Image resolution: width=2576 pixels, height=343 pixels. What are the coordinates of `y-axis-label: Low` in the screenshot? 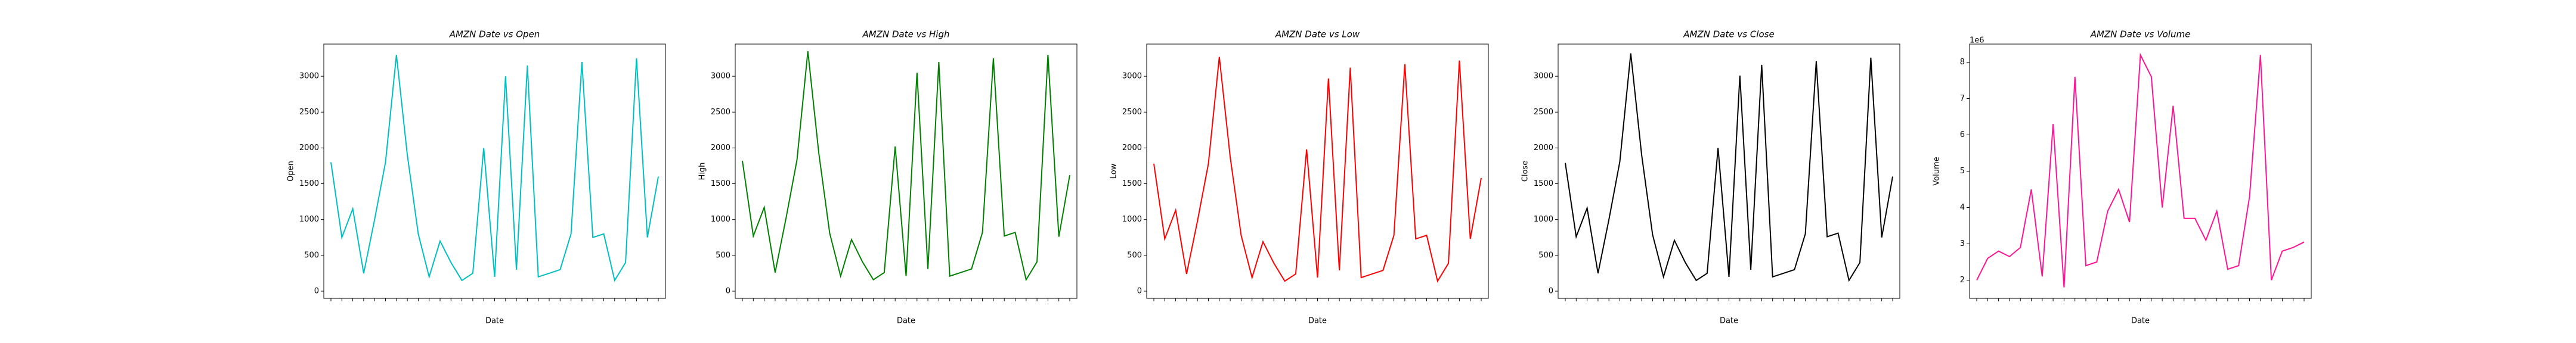 It's located at (1114, 171).